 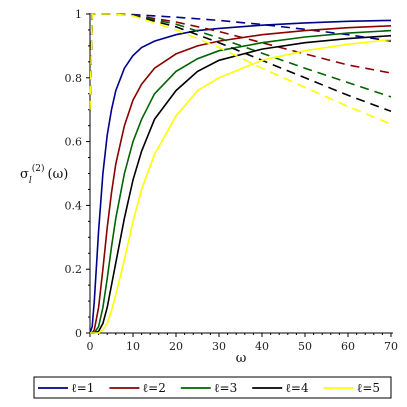 What do you see at coordinates (368, 388) in the screenshot?
I see `legend-label-5: ℓ=5` at bounding box center [368, 388].